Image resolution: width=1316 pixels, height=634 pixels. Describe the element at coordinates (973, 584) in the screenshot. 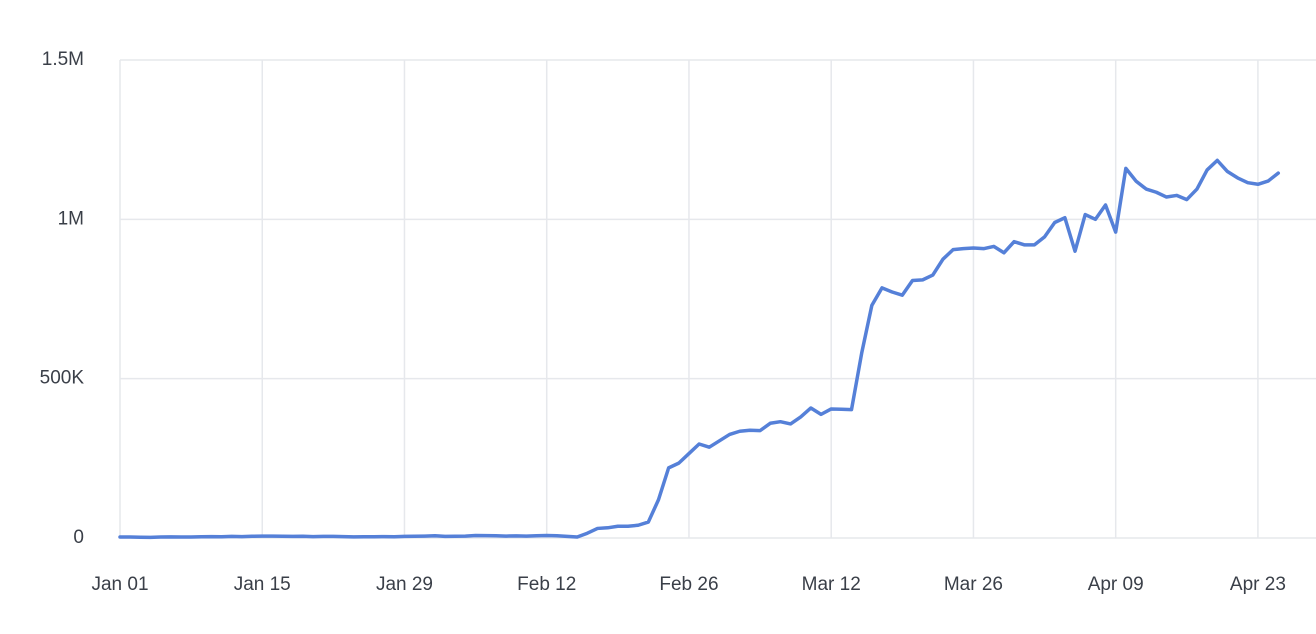

I see `x-tick-label: Mar 26` at that location.